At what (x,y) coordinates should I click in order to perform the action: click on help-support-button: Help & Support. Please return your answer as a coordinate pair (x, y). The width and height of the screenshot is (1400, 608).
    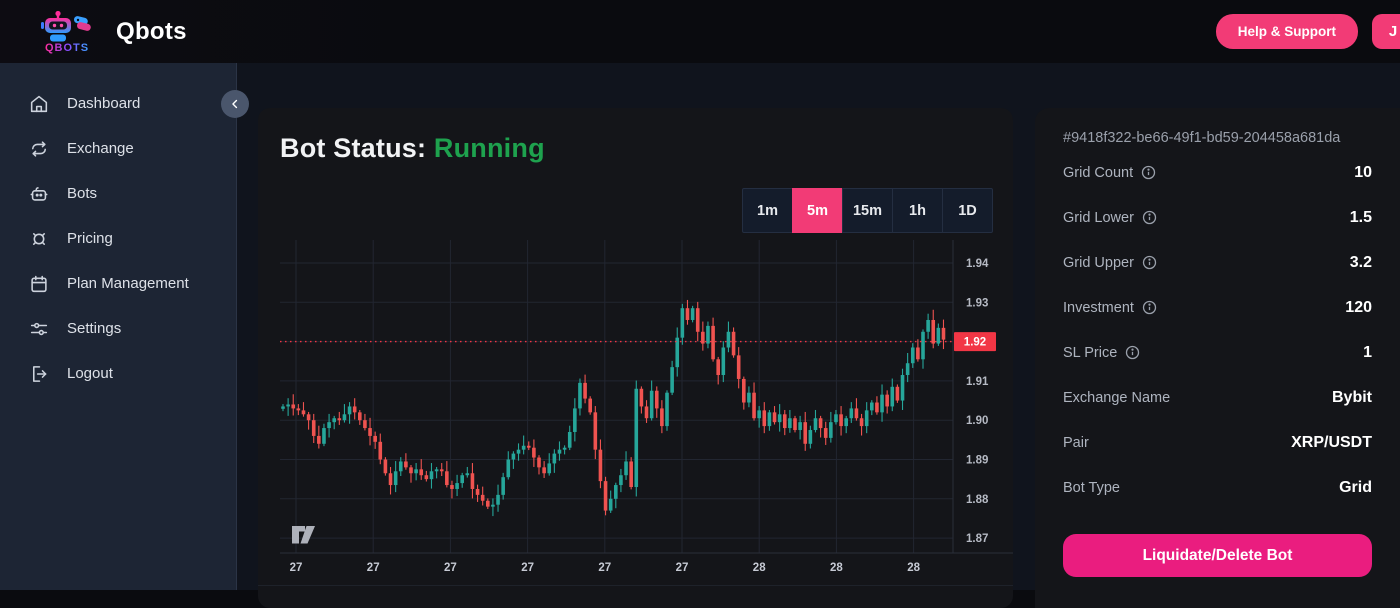
    Looking at the image, I should click on (1286, 31).